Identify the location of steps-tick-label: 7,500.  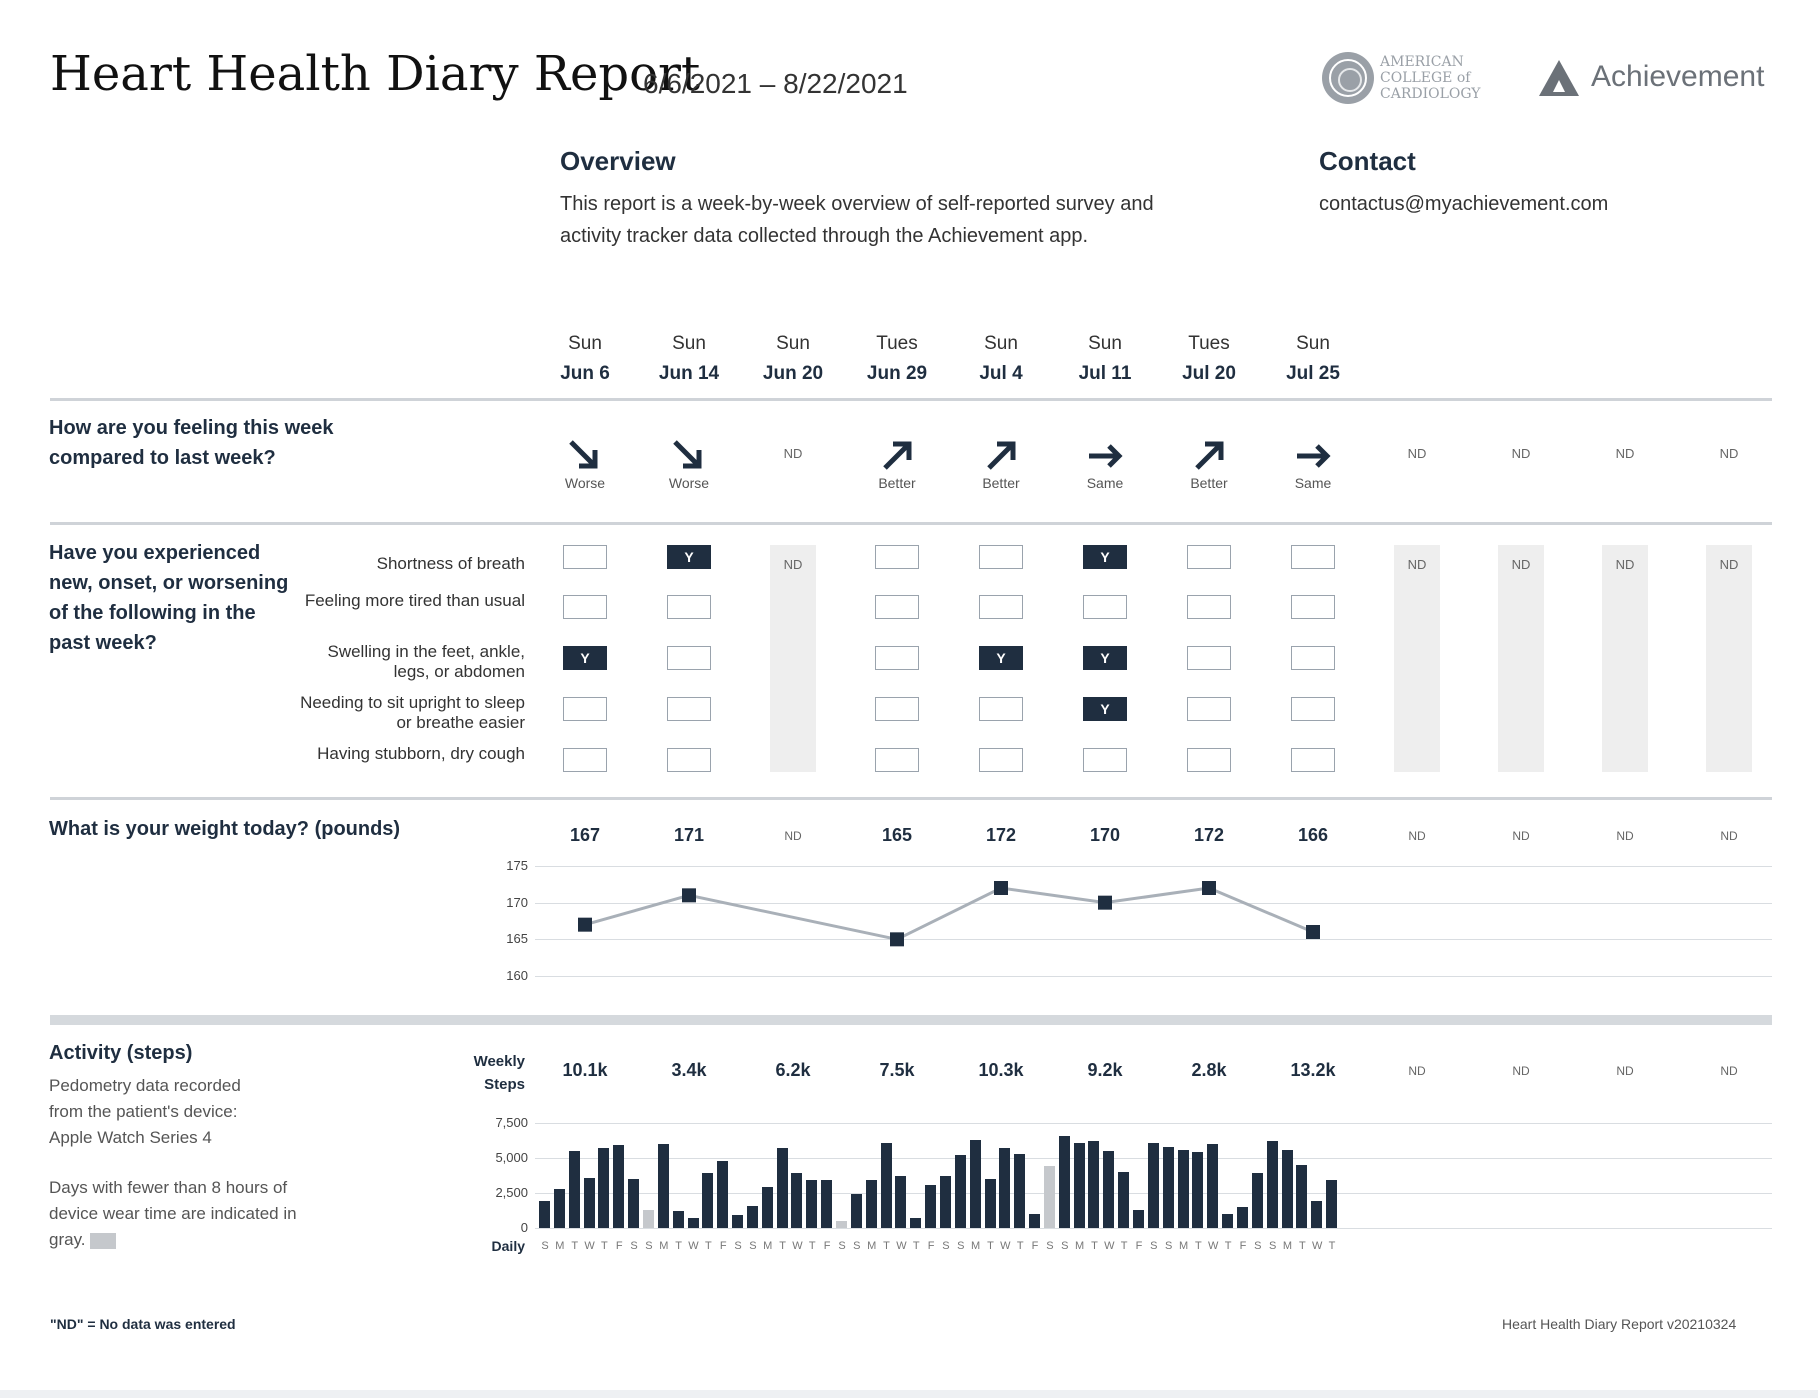
(511, 1122).